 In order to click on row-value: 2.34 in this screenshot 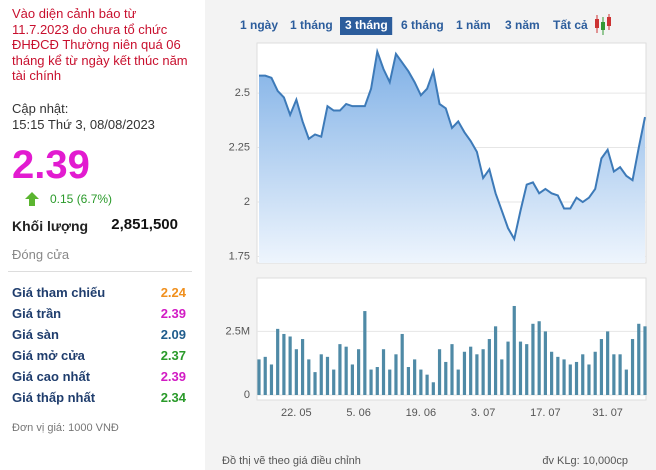, I will do `click(173, 397)`.